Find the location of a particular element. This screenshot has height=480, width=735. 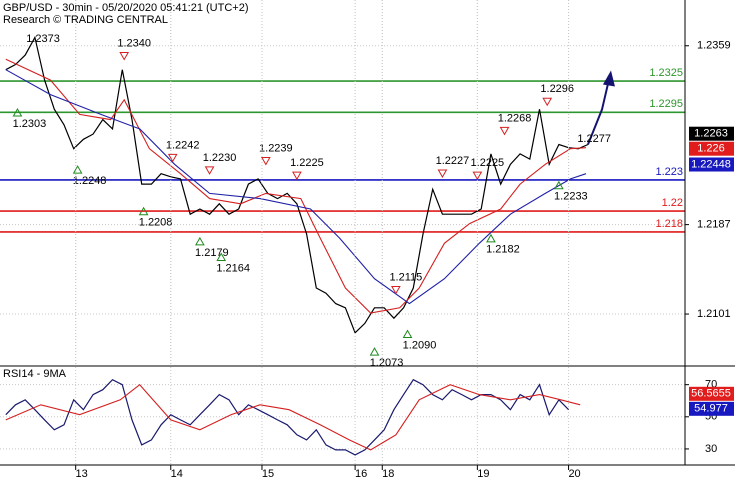

y-tick-label: 1.2359 is located at coordinates (714, 46).